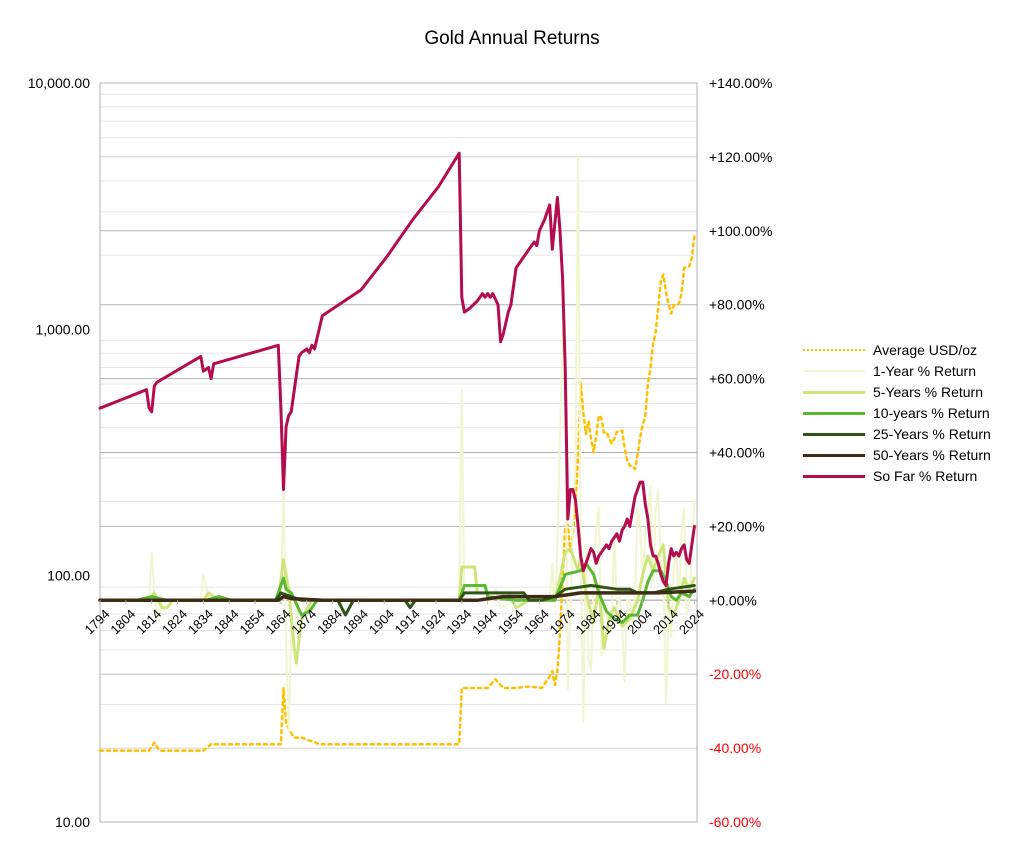 The width and height of the screenshot is (1024, 848). What do you see at coordinates (381, 621) in the screenshot?
I see `x-tick-label: 1904` at bounding box center [381, 621].